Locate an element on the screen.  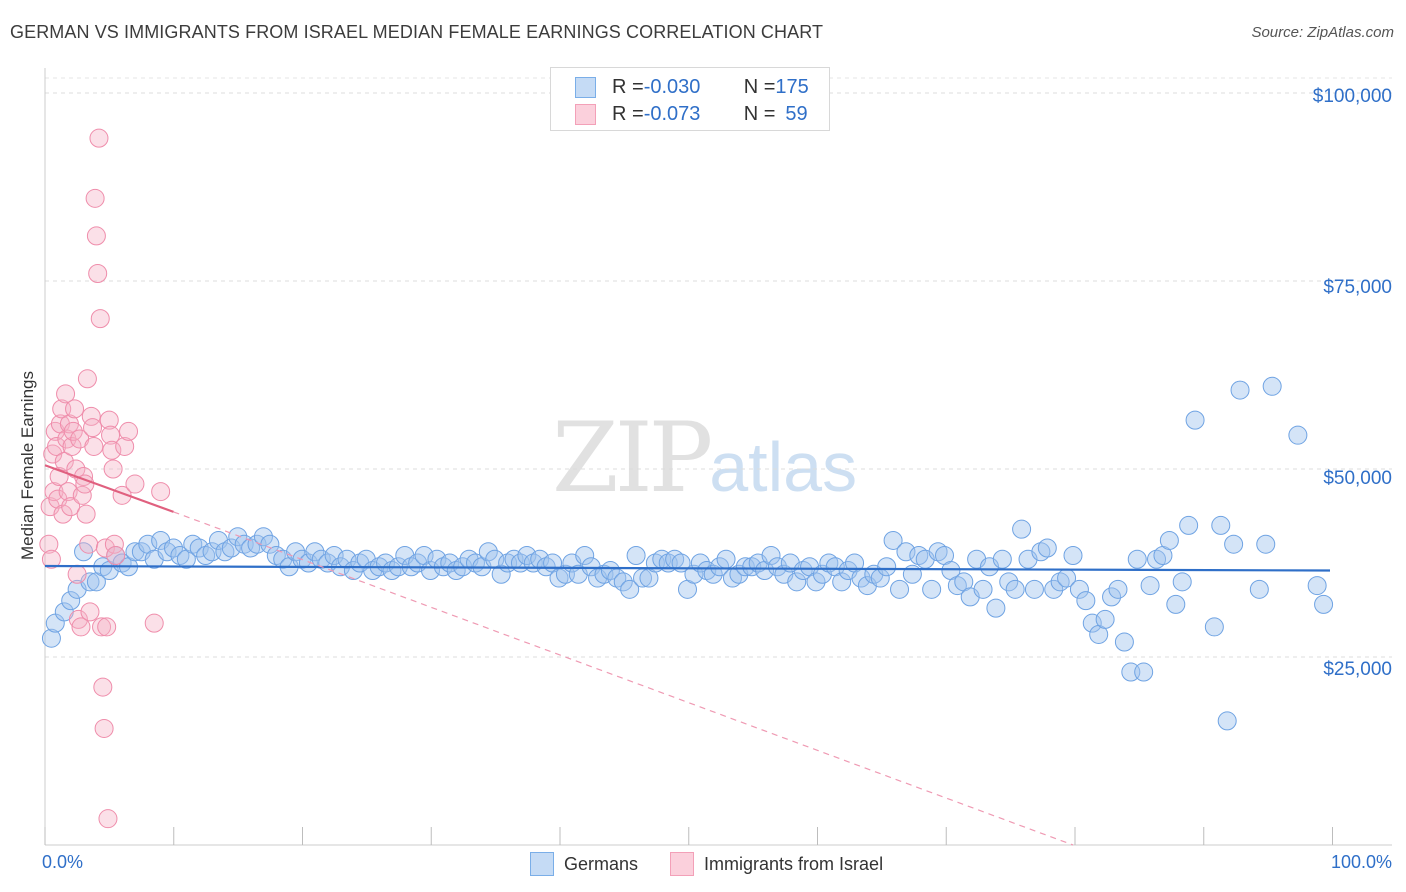
x-tick-label-min: 0.0% is located at coordinates (63, 862).